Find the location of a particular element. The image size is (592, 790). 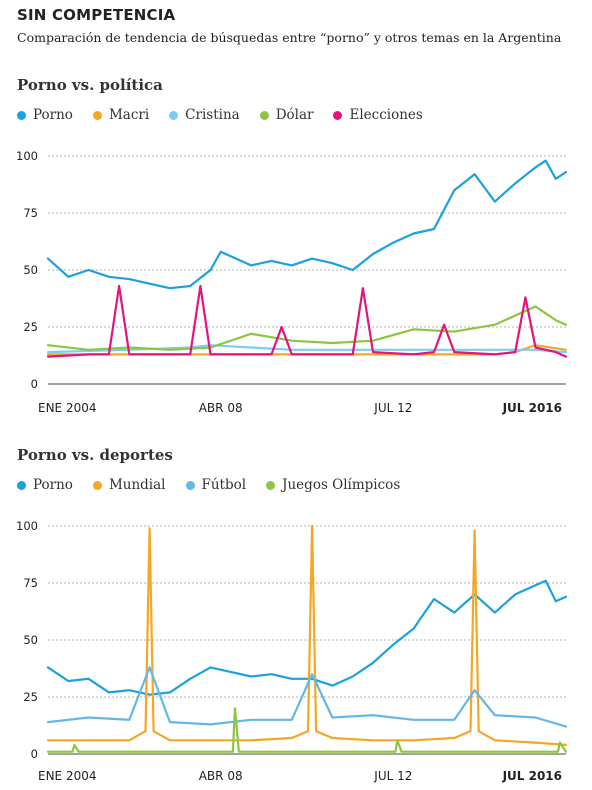

legend-item-juegos-olimpicos: Juegos Olímpicos is located at coordinates (333, 485).